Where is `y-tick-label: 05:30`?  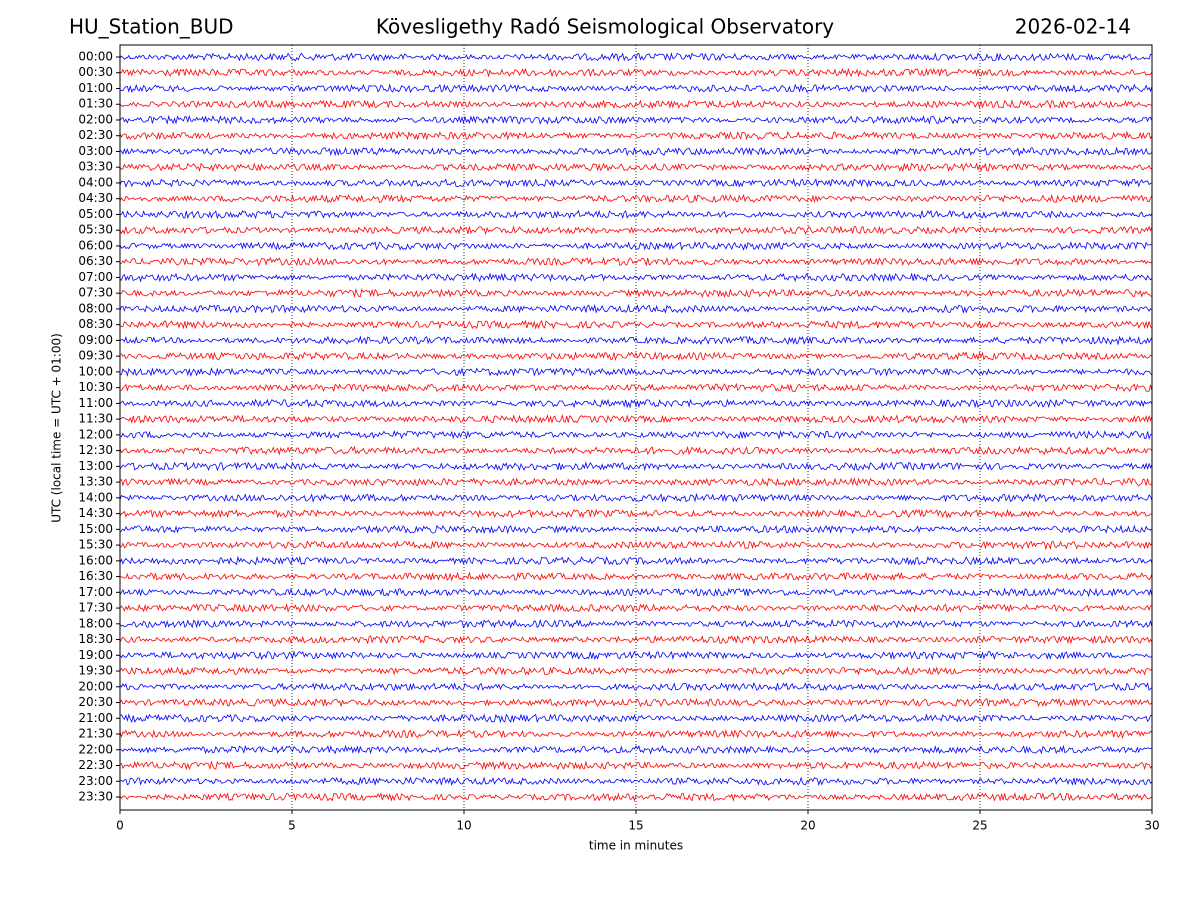 y-tick-label: 05:30 is located at coordinates (95, 230).